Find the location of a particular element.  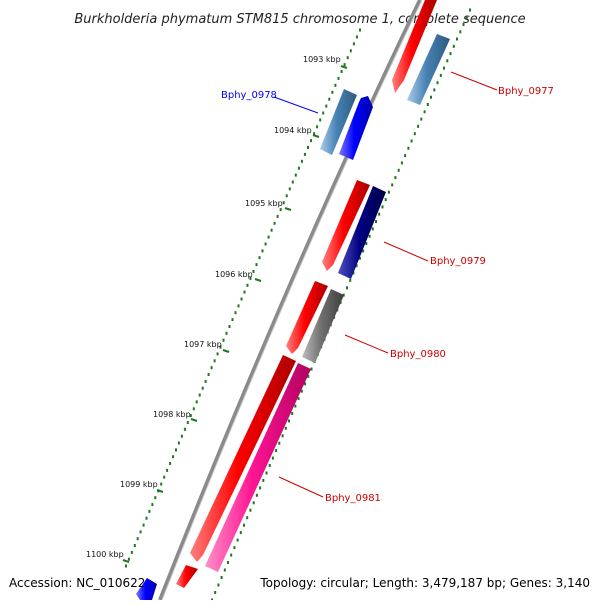

gene-label-bphy-0981: Bphy_0981 is located at coordinates (353, 498).